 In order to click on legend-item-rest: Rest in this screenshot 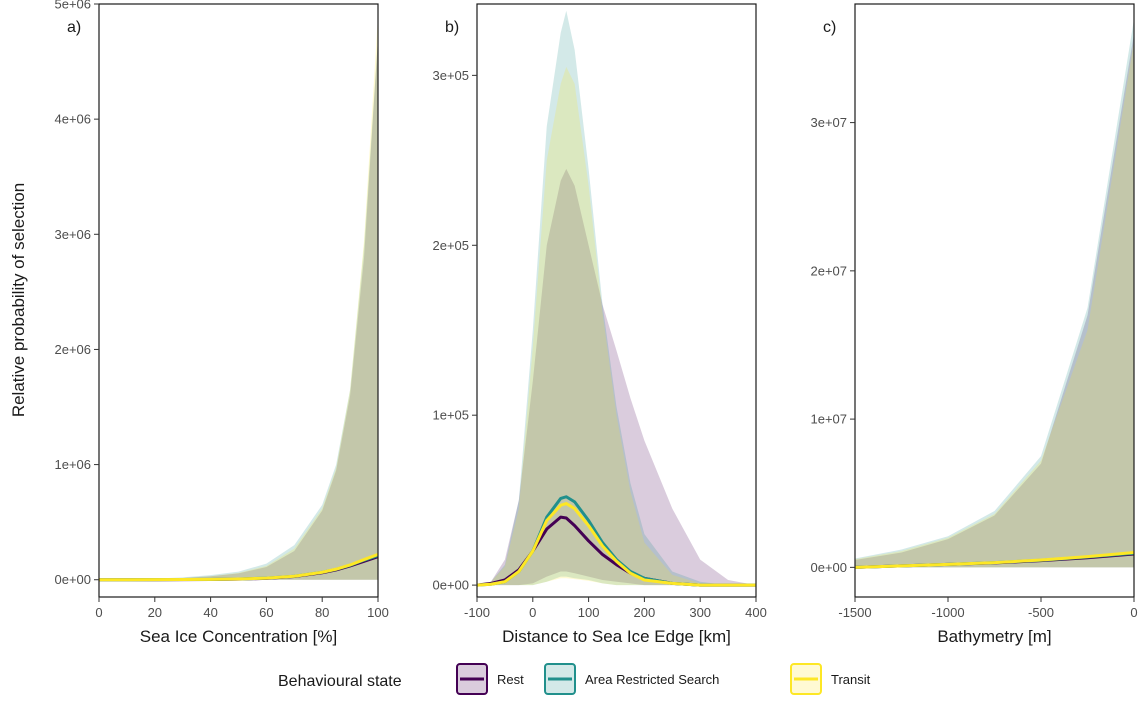, I will do `click(490, 679)`.